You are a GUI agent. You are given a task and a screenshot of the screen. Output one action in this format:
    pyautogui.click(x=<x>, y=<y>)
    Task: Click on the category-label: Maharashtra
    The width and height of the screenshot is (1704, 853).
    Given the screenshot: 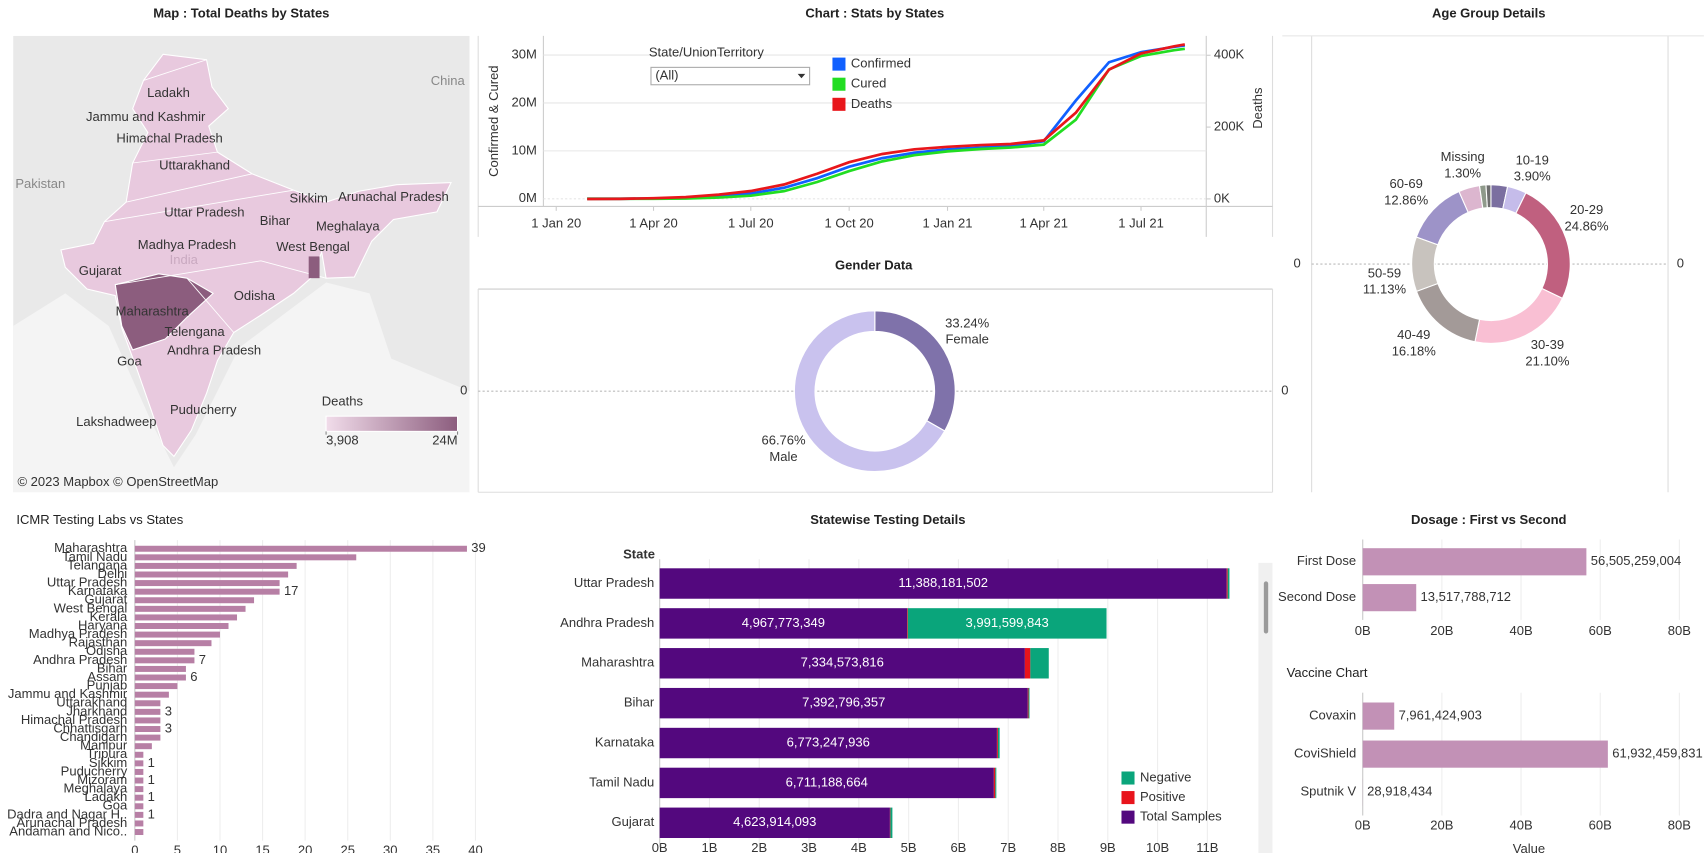 What is the action you would take?
    pyautogui.click(x=618, y=662)
    